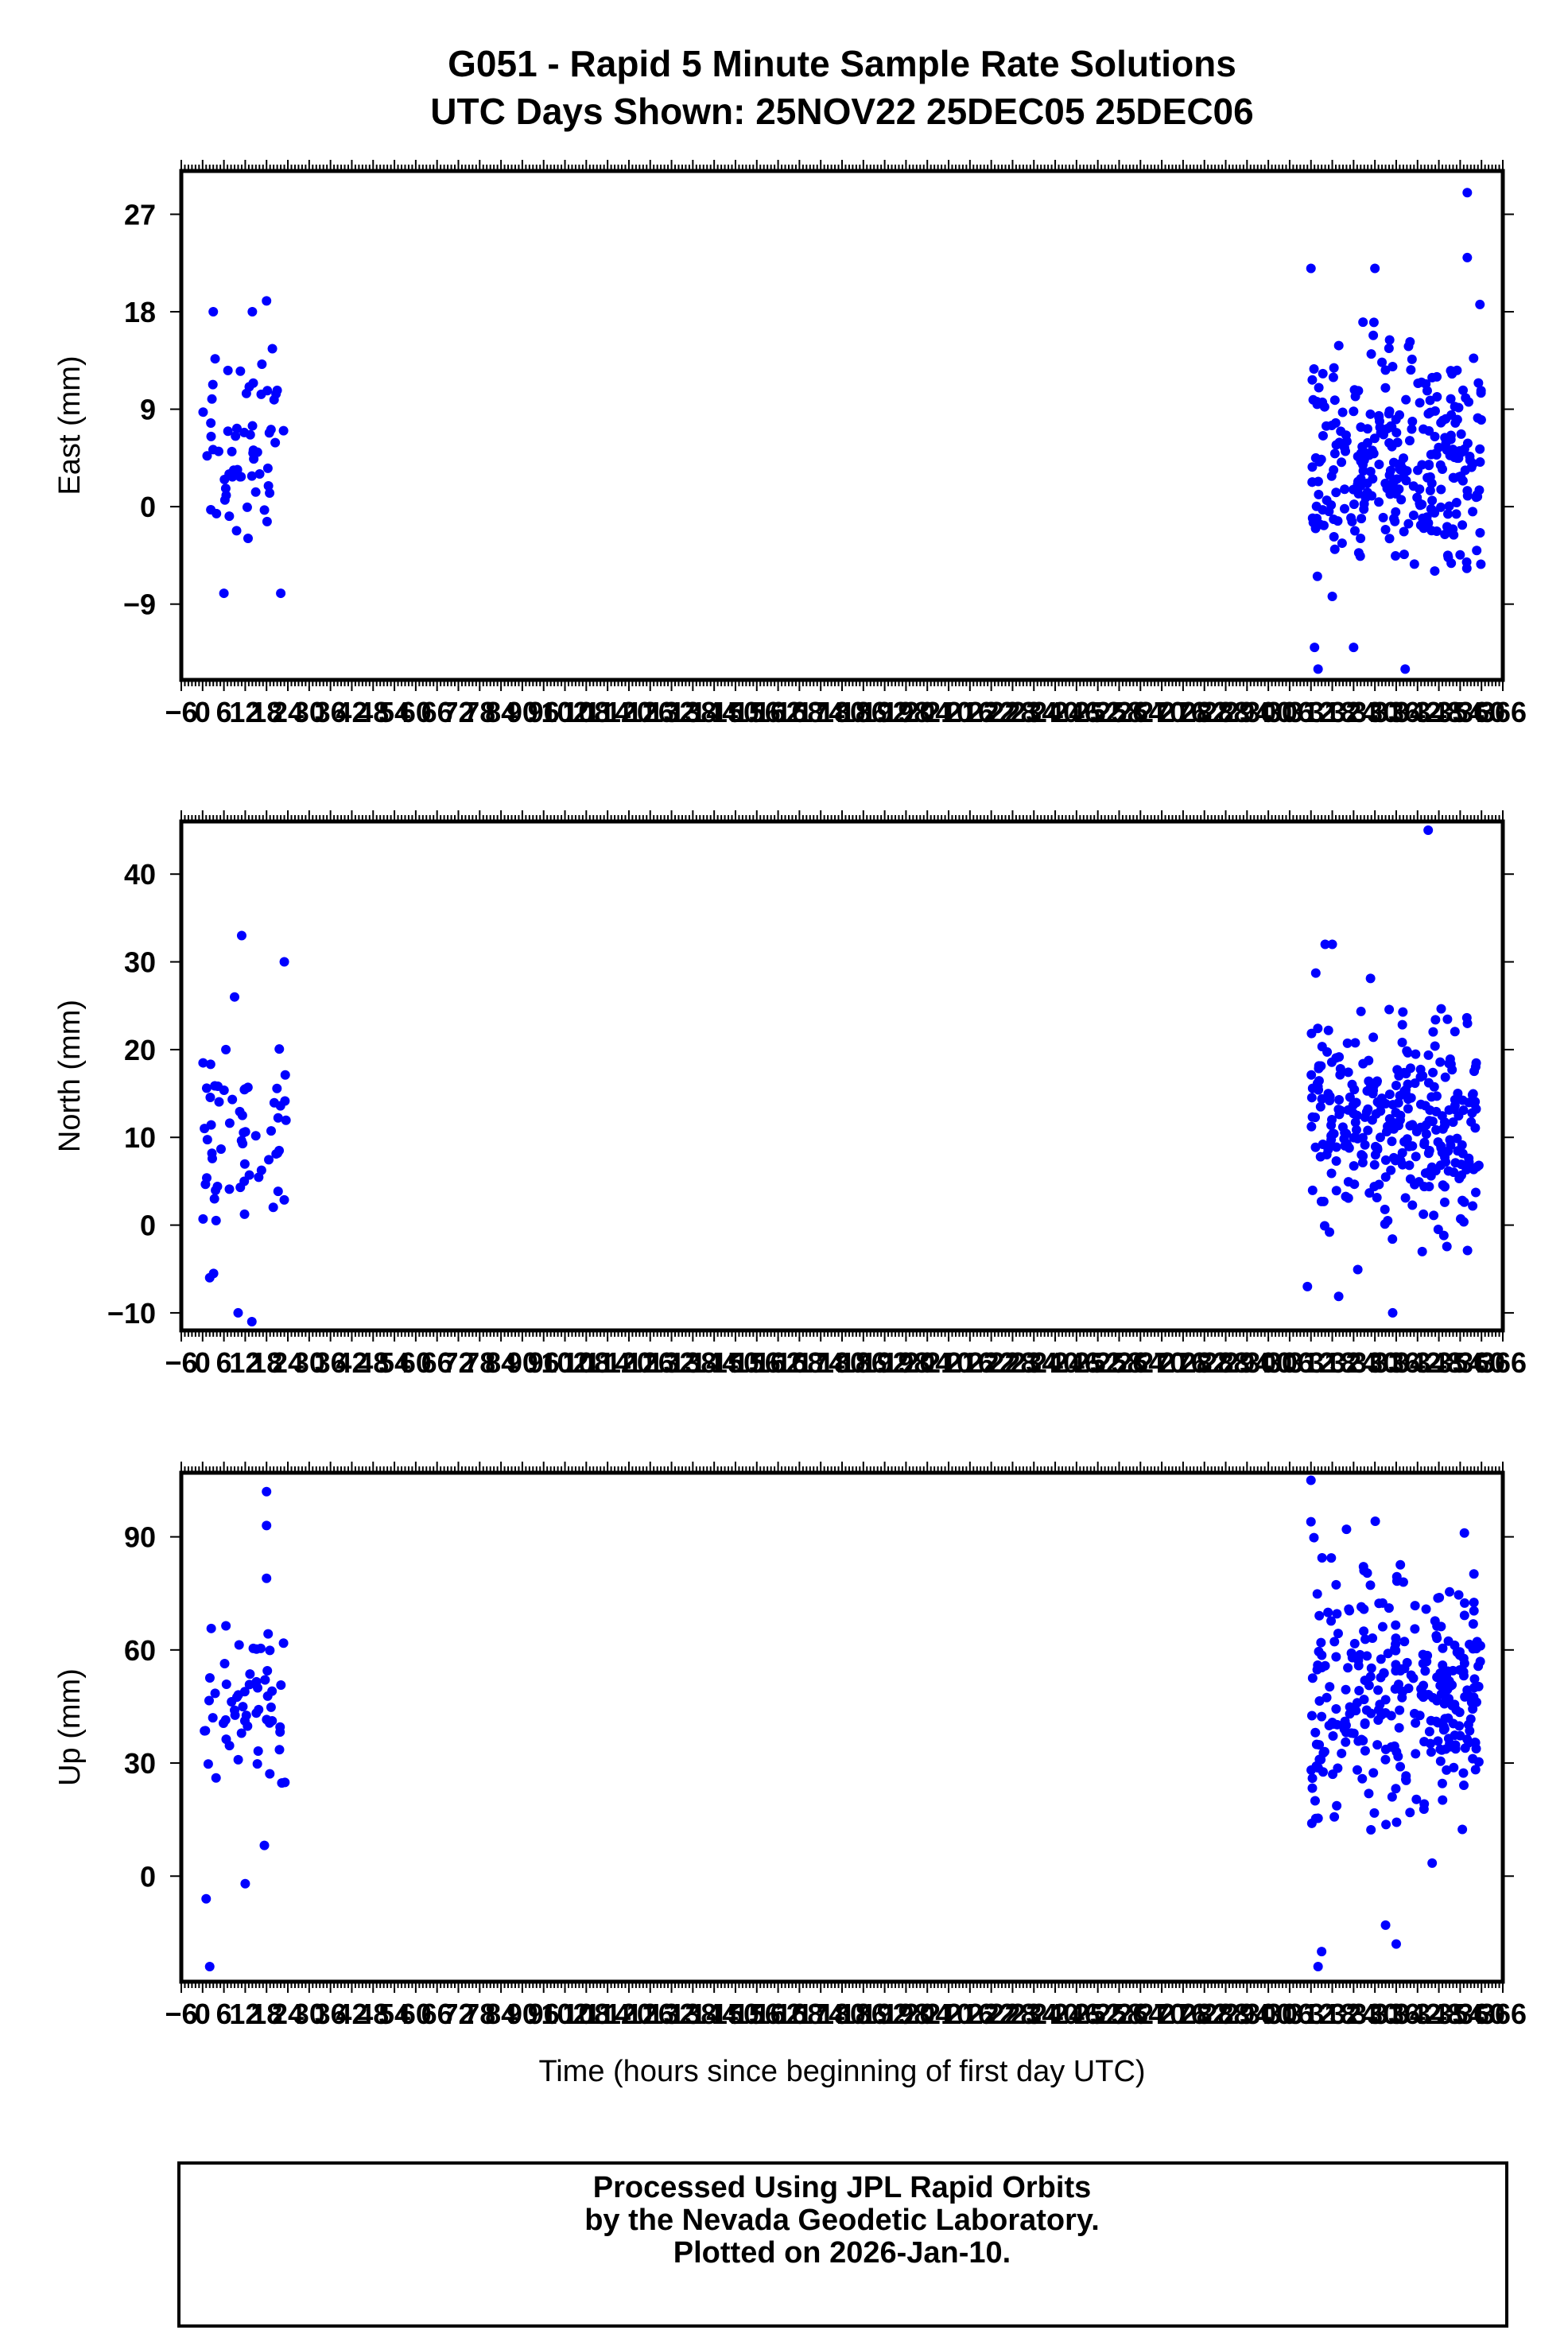 Image resolution: width=1568 pixels, height=2330 pixels. I want to click on x-tick-label: 24, so click(288, 2014).